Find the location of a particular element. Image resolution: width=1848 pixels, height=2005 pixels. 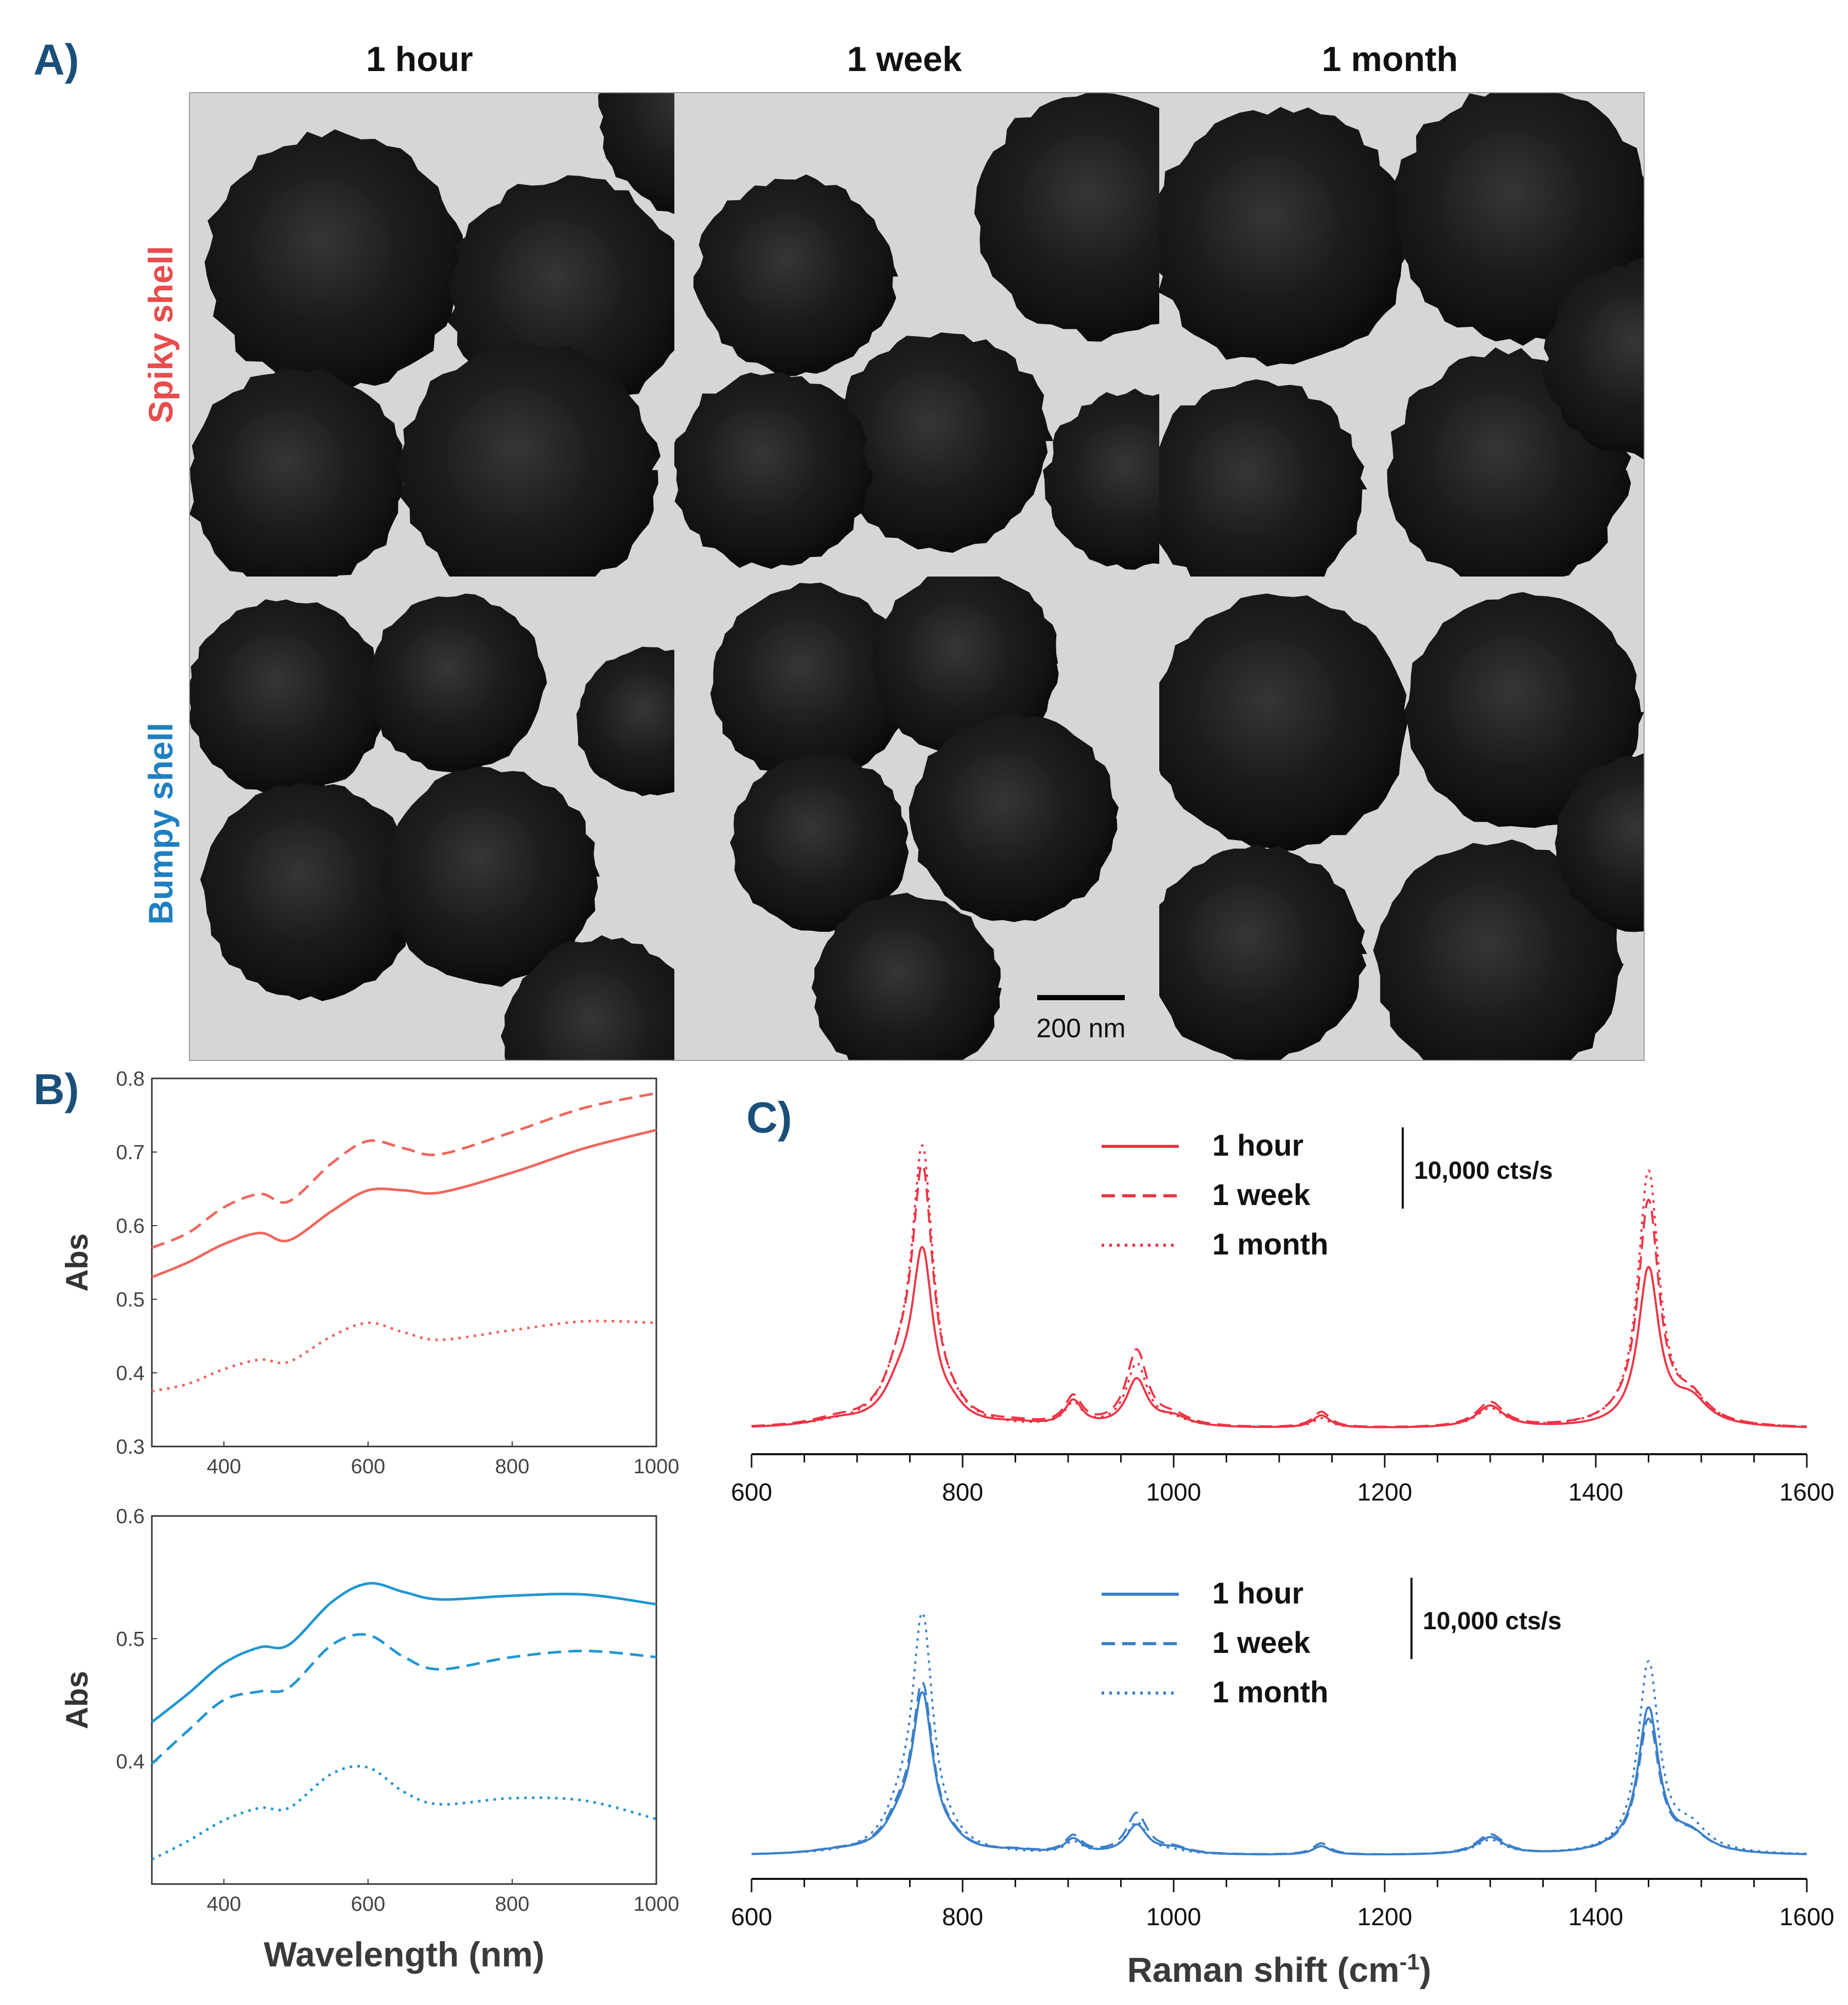

tem-column-title-3: 1 month is located at coordinates (1390, 60).